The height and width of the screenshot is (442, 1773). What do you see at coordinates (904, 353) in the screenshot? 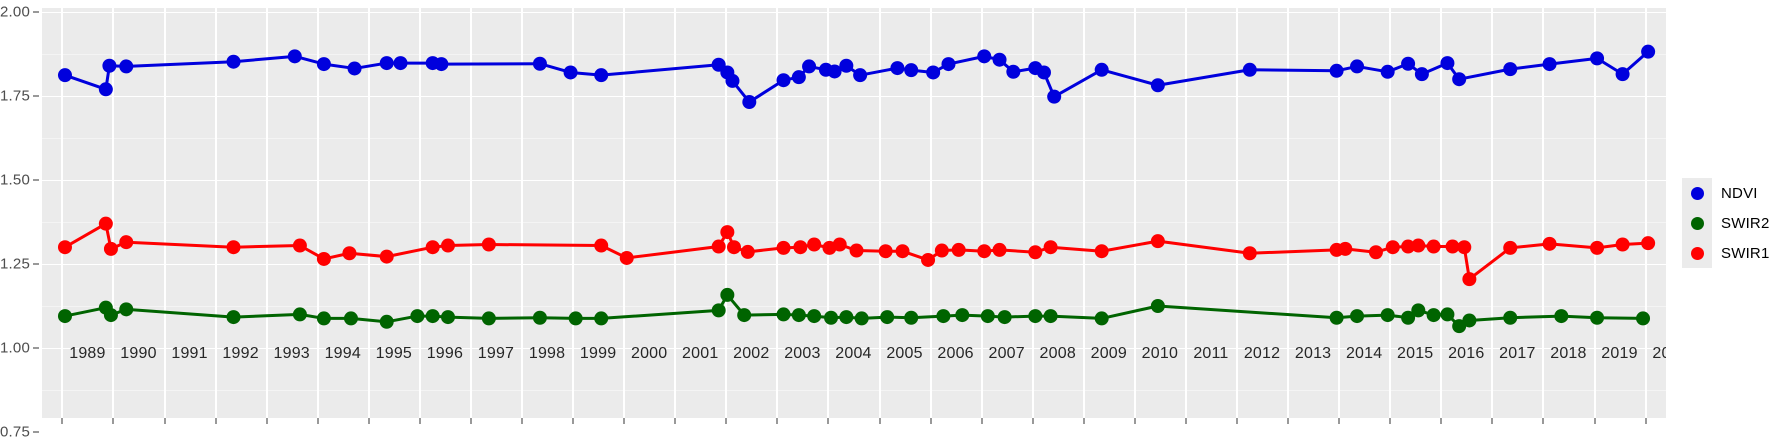
I see `x-tick-label: 2005` at bounding box center [904, 353].